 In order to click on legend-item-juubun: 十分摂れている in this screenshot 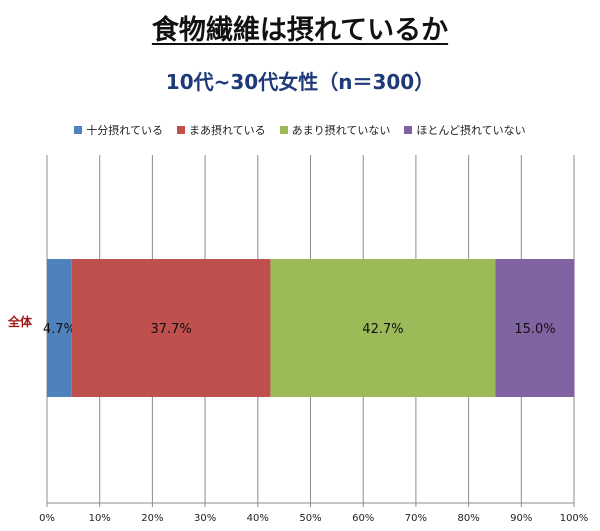, I will do `click(118, 130)`.